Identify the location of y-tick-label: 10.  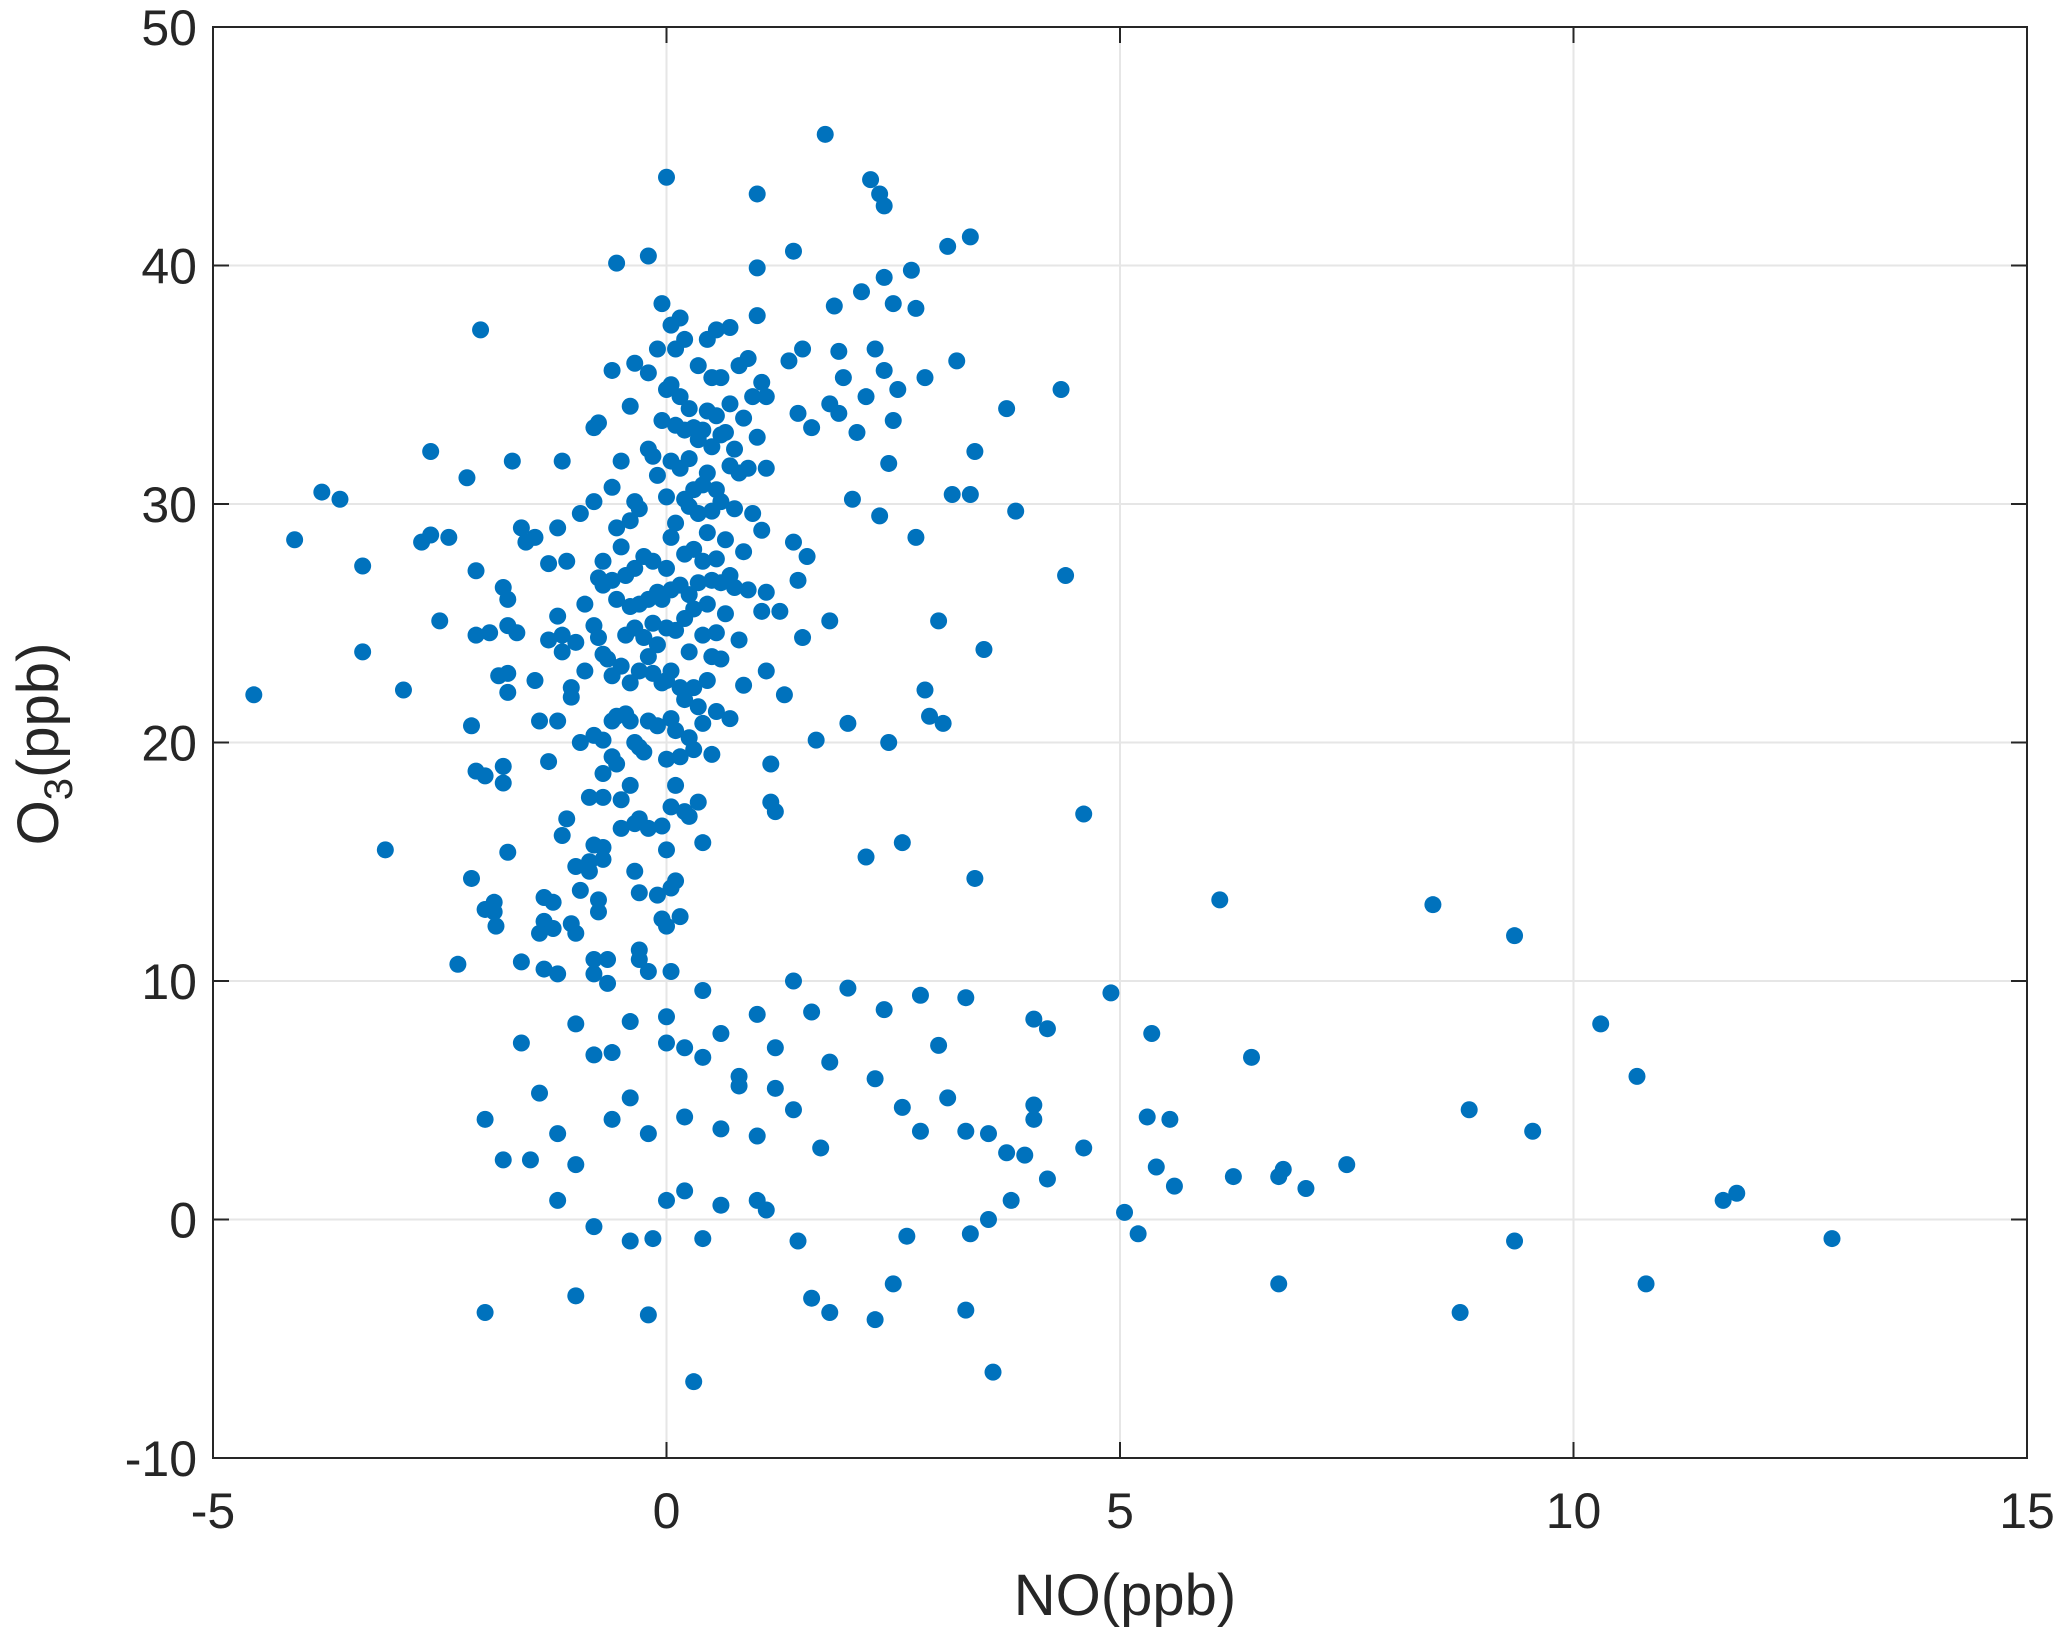
(169, 982).